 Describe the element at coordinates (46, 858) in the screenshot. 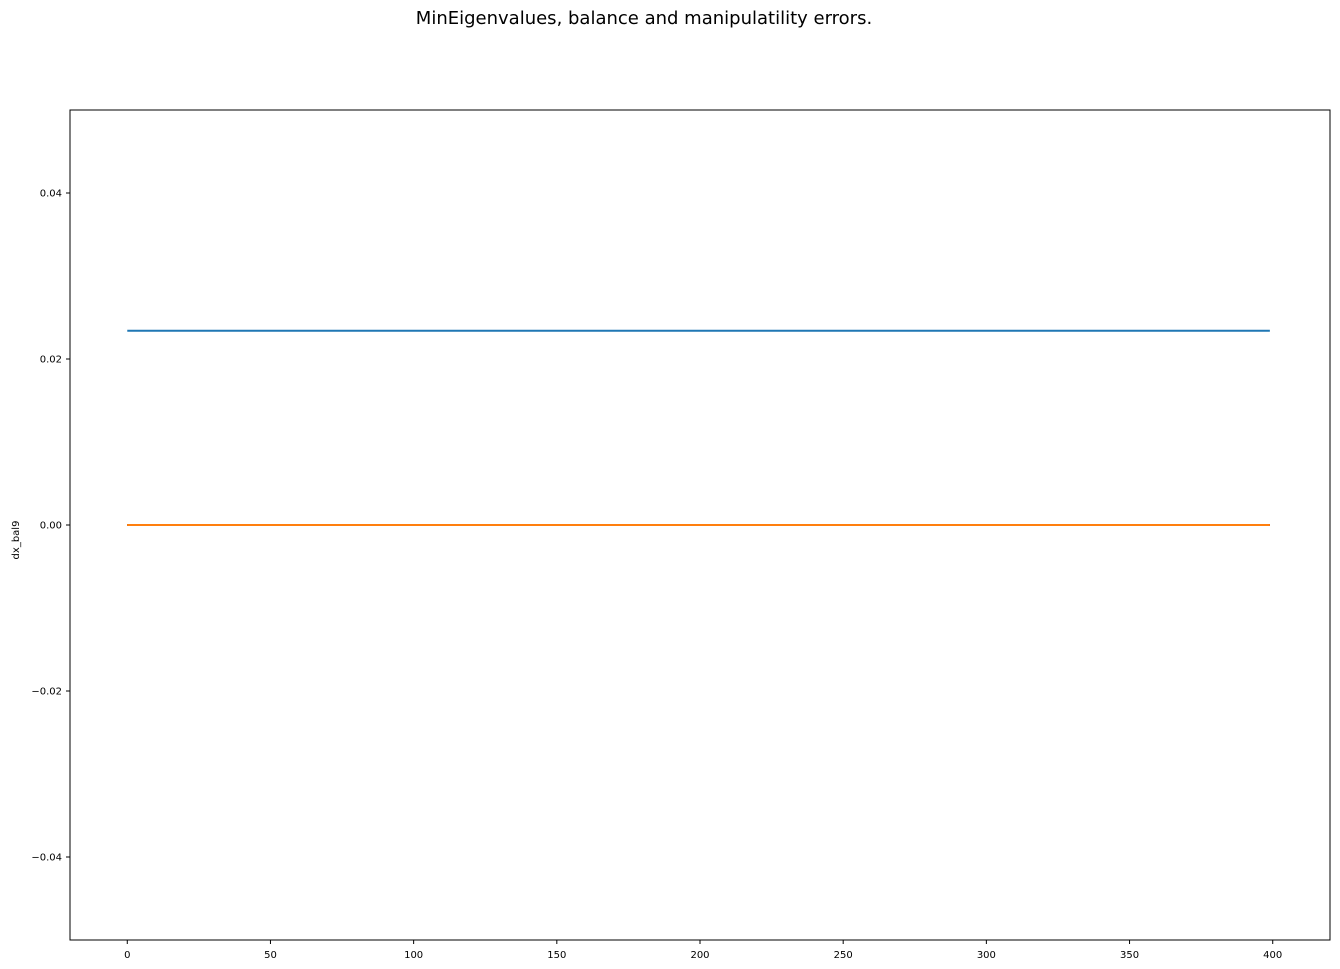

I see `y-tick-label: −0.04` at that location.